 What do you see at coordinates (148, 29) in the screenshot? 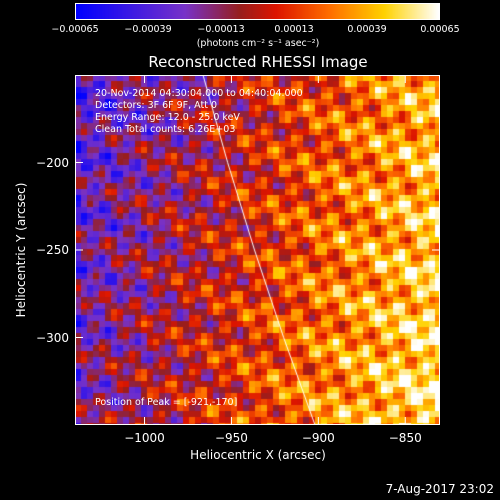
I see `colorbar-tick-label: −0.00039` at bounding box center [148, 29].